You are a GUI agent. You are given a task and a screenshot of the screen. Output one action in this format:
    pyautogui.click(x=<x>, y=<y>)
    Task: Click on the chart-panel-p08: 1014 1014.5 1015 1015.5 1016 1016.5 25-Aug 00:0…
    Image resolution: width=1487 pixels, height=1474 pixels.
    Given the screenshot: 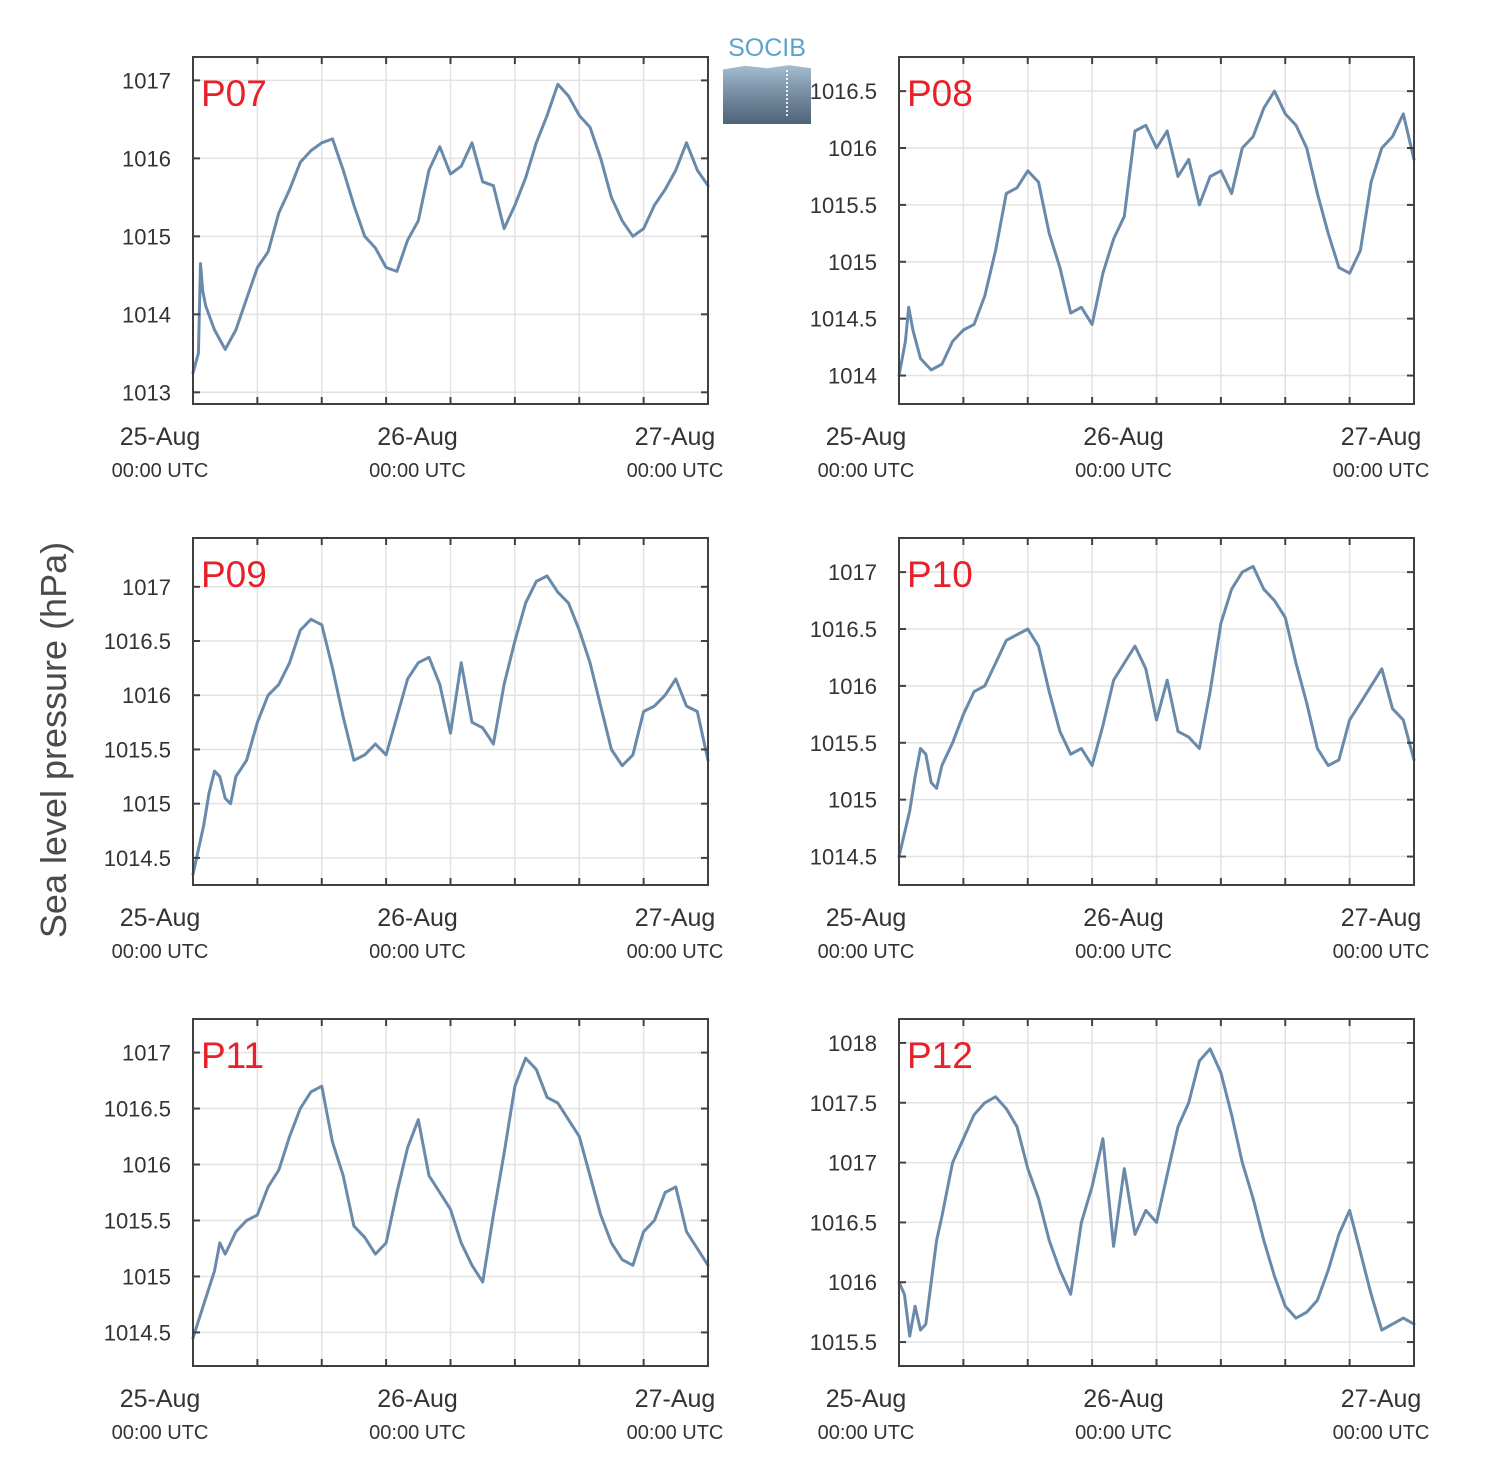 What is the action you would take?
    pyautogui.click(x=1120, y=269)
    